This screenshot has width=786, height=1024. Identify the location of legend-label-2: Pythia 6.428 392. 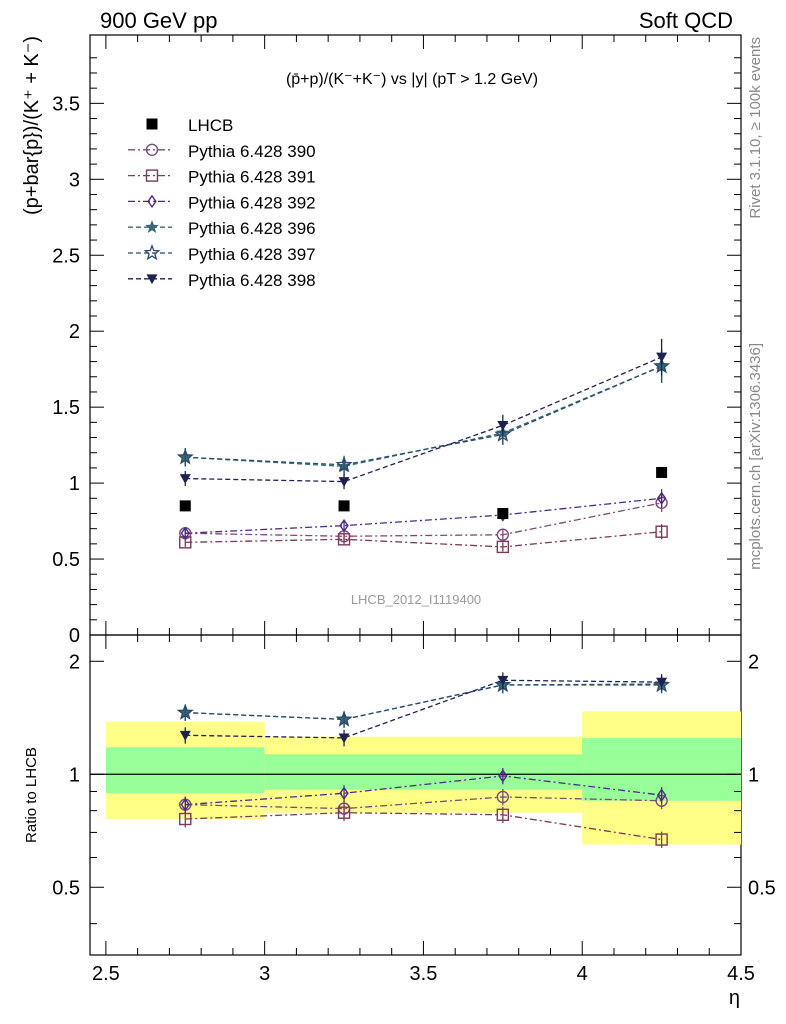
(252, 202).